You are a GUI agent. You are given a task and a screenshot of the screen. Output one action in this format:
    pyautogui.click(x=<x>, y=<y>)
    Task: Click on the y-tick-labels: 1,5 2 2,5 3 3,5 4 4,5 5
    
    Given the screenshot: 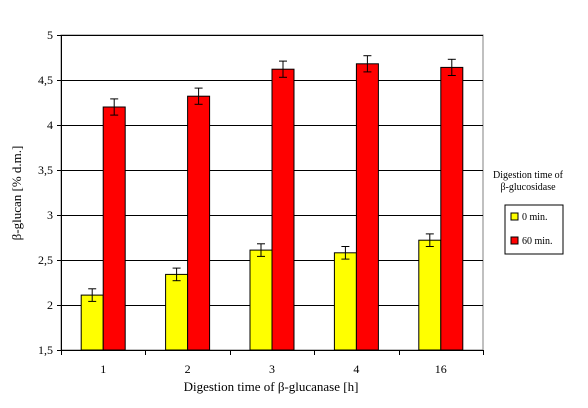 What is the action you would take?
    pyautogui.click(x=45, y=192)
    